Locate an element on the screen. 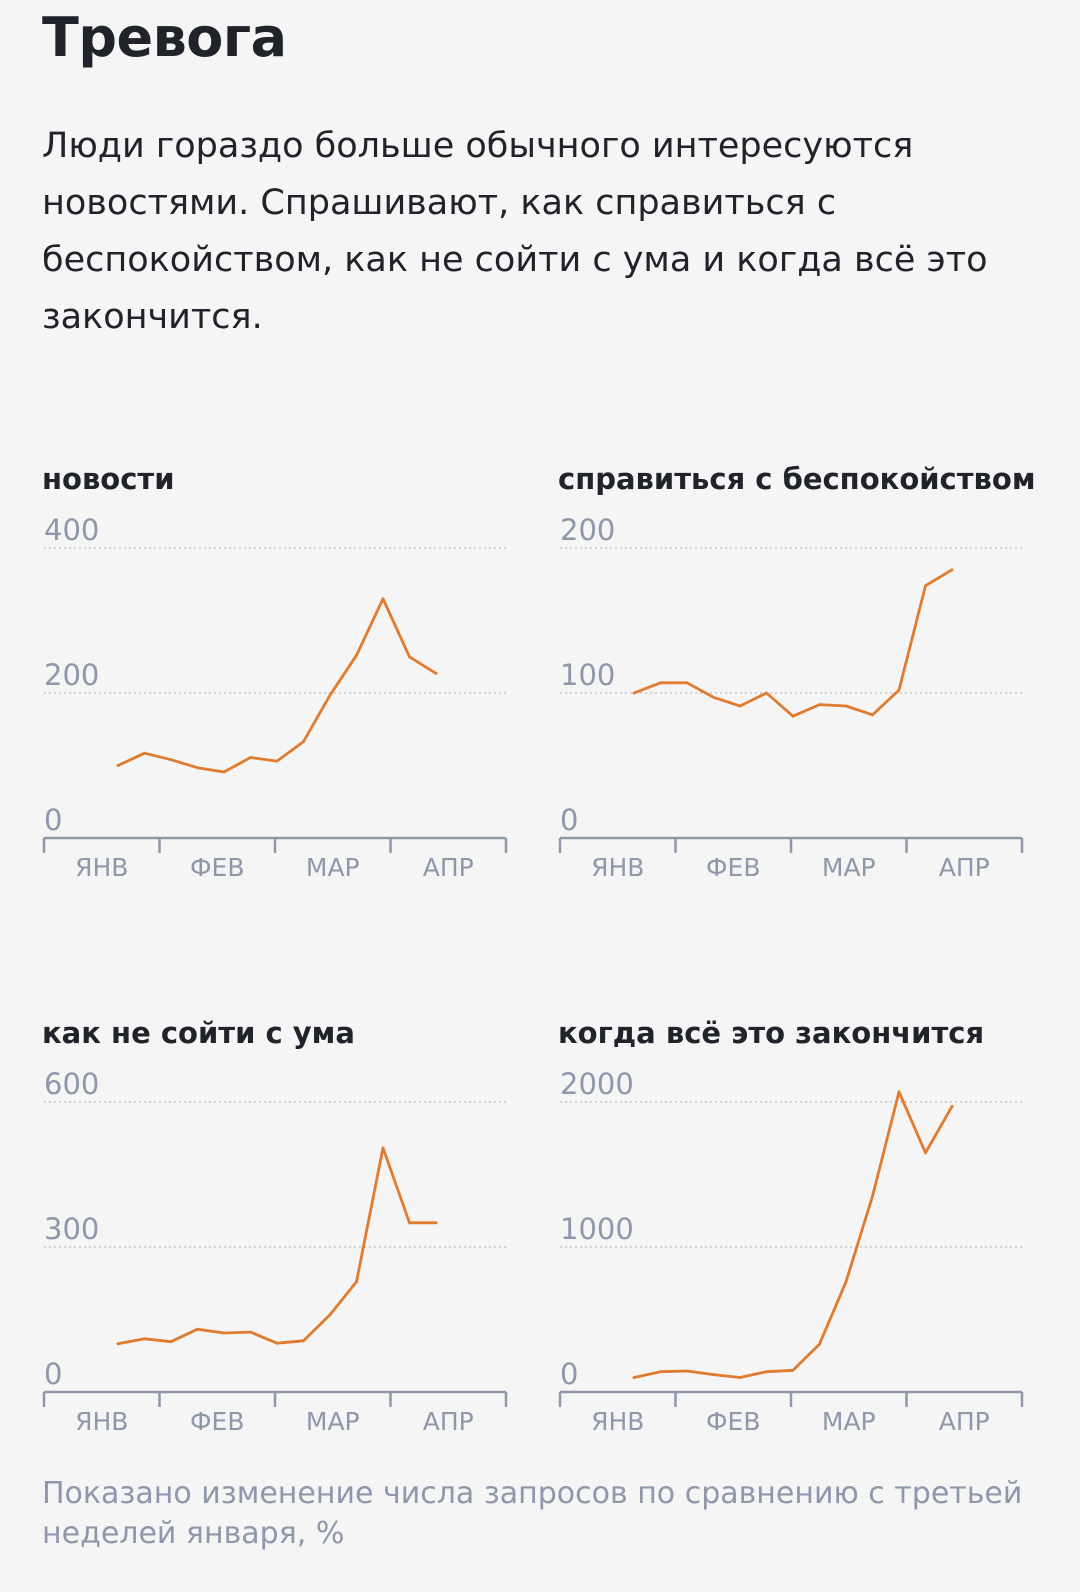 This screenshot has height=1592, width=1080. chart-anxiety: 0 100 200 ЯНВ ФЕВ МАР АПР is located at coordinates (791, 697).